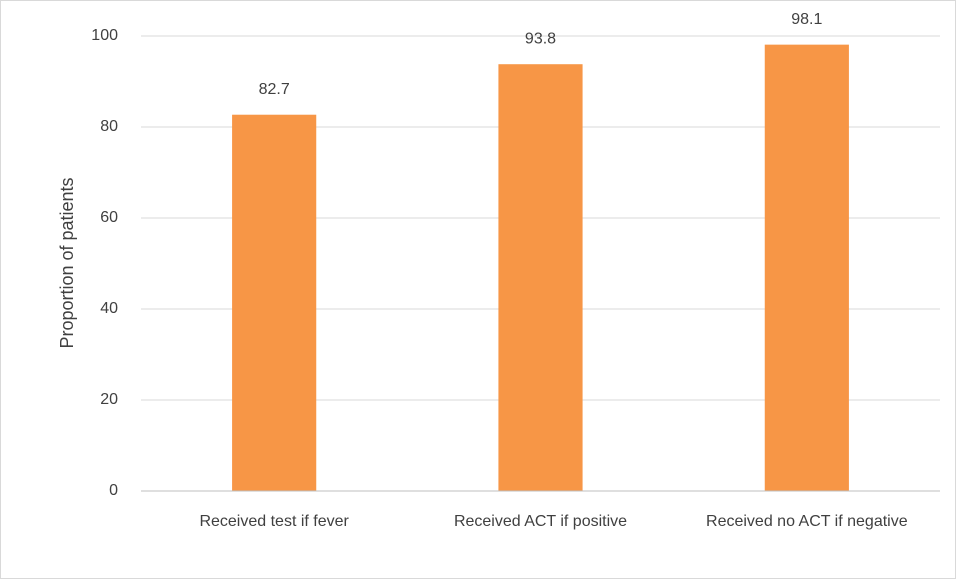 This screenshot has height=579, width=956. I want to click on y-tick-label: 100, so click(104, 35).